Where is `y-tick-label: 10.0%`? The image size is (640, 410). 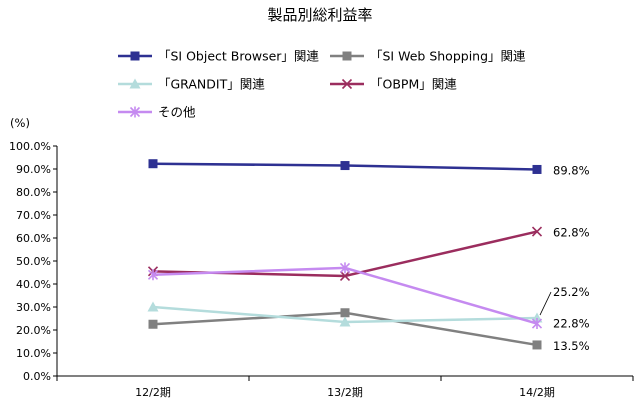 y-tick-label: 10.0% is located at coordinates (33, 353).